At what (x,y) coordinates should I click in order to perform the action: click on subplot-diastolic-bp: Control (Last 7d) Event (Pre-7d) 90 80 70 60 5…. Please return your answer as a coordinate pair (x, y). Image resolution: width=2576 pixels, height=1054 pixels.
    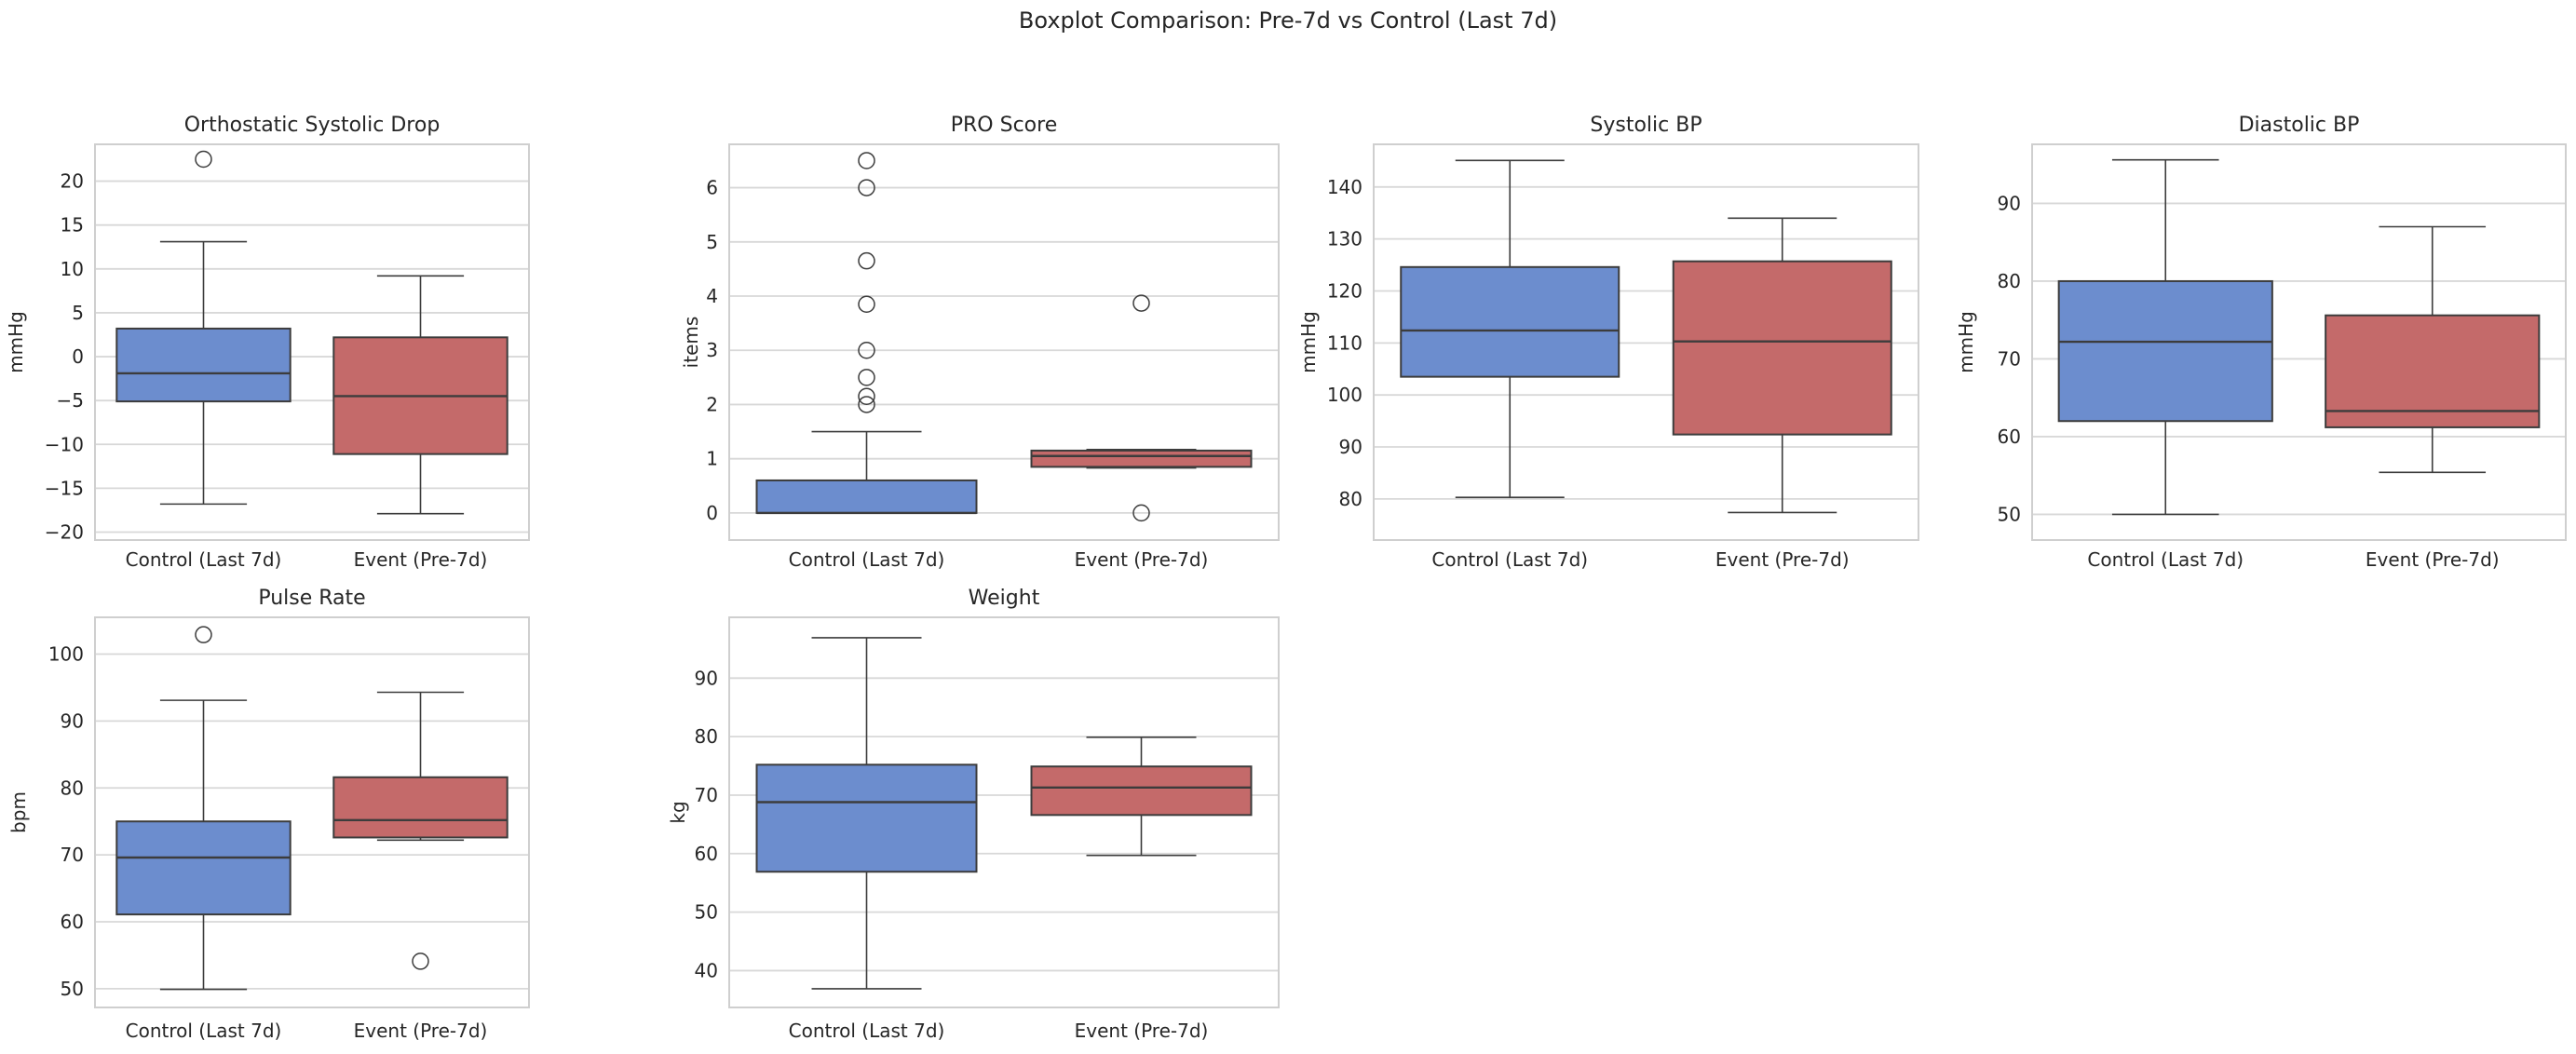
    Looking at the image, I should click on (2261, 342).